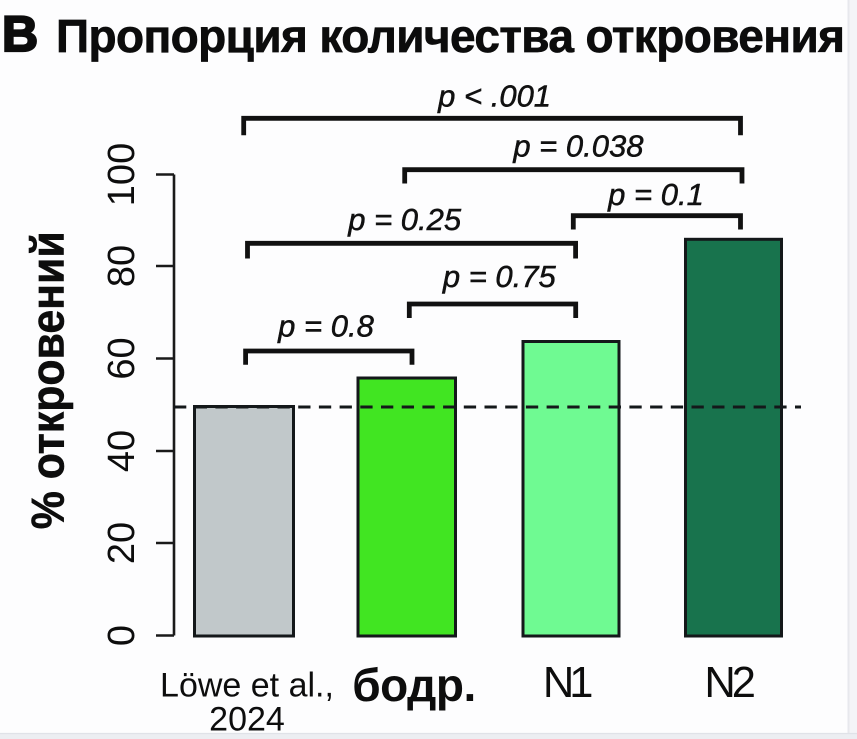  What do you see at coordinates (404, 219) in the screenshot?
I see `svg-text: p = 0.25` at bounding box center [404, 219].